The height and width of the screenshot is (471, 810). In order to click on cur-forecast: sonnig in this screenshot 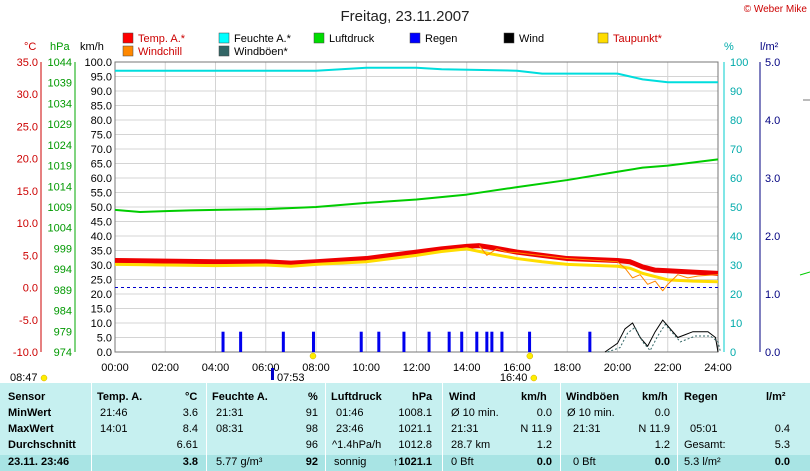, I will do `click(350, 462)`.